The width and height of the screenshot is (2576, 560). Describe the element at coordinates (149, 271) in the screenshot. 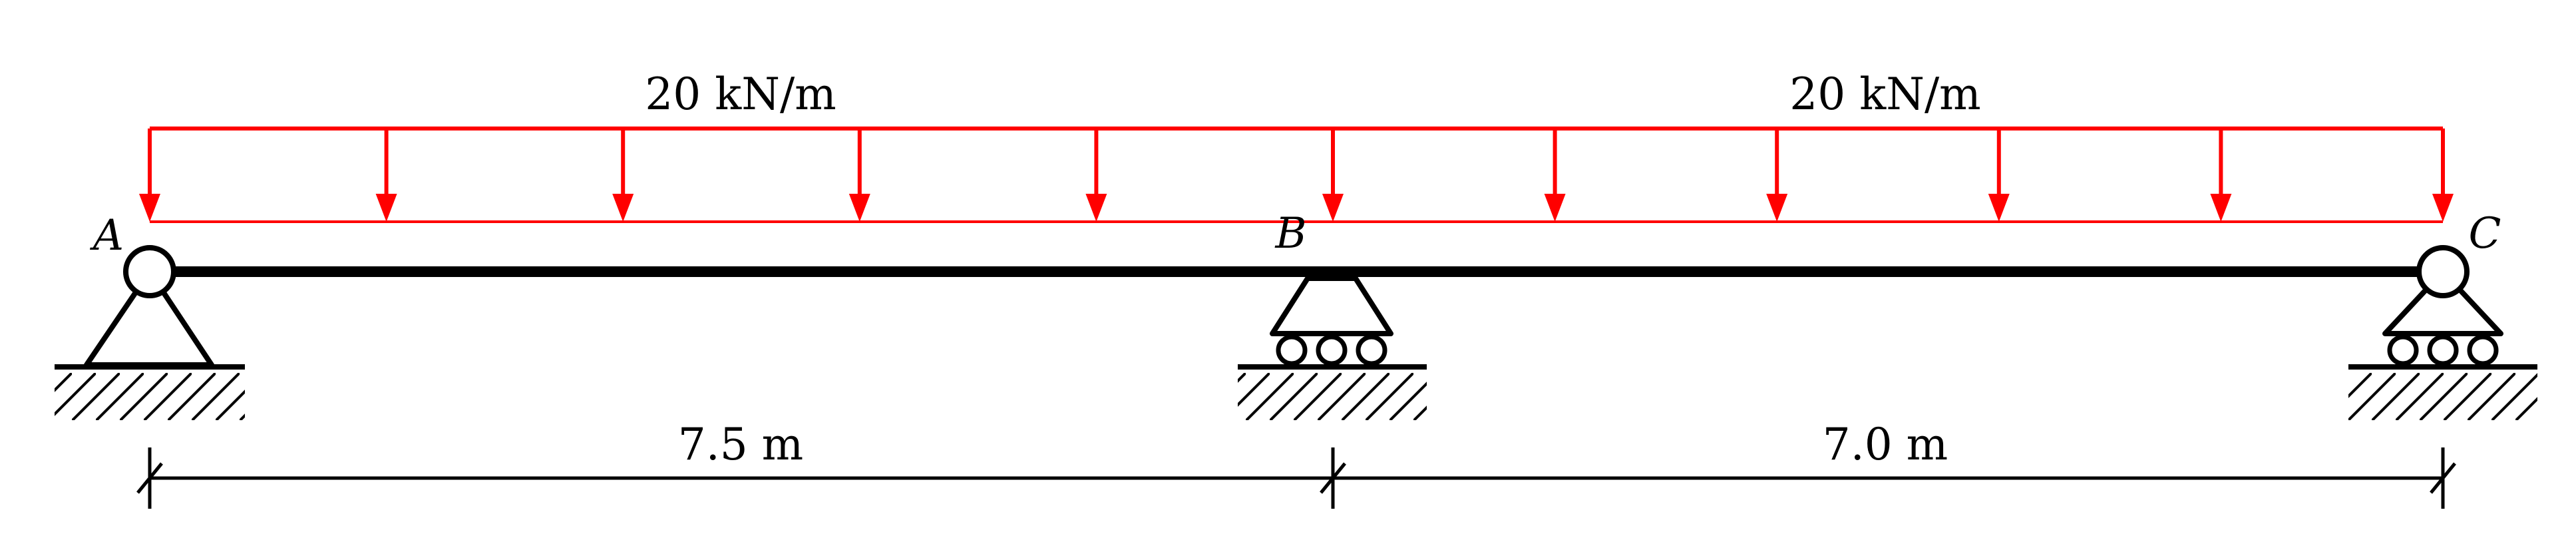

I see `hinge-a-icon` at that location.